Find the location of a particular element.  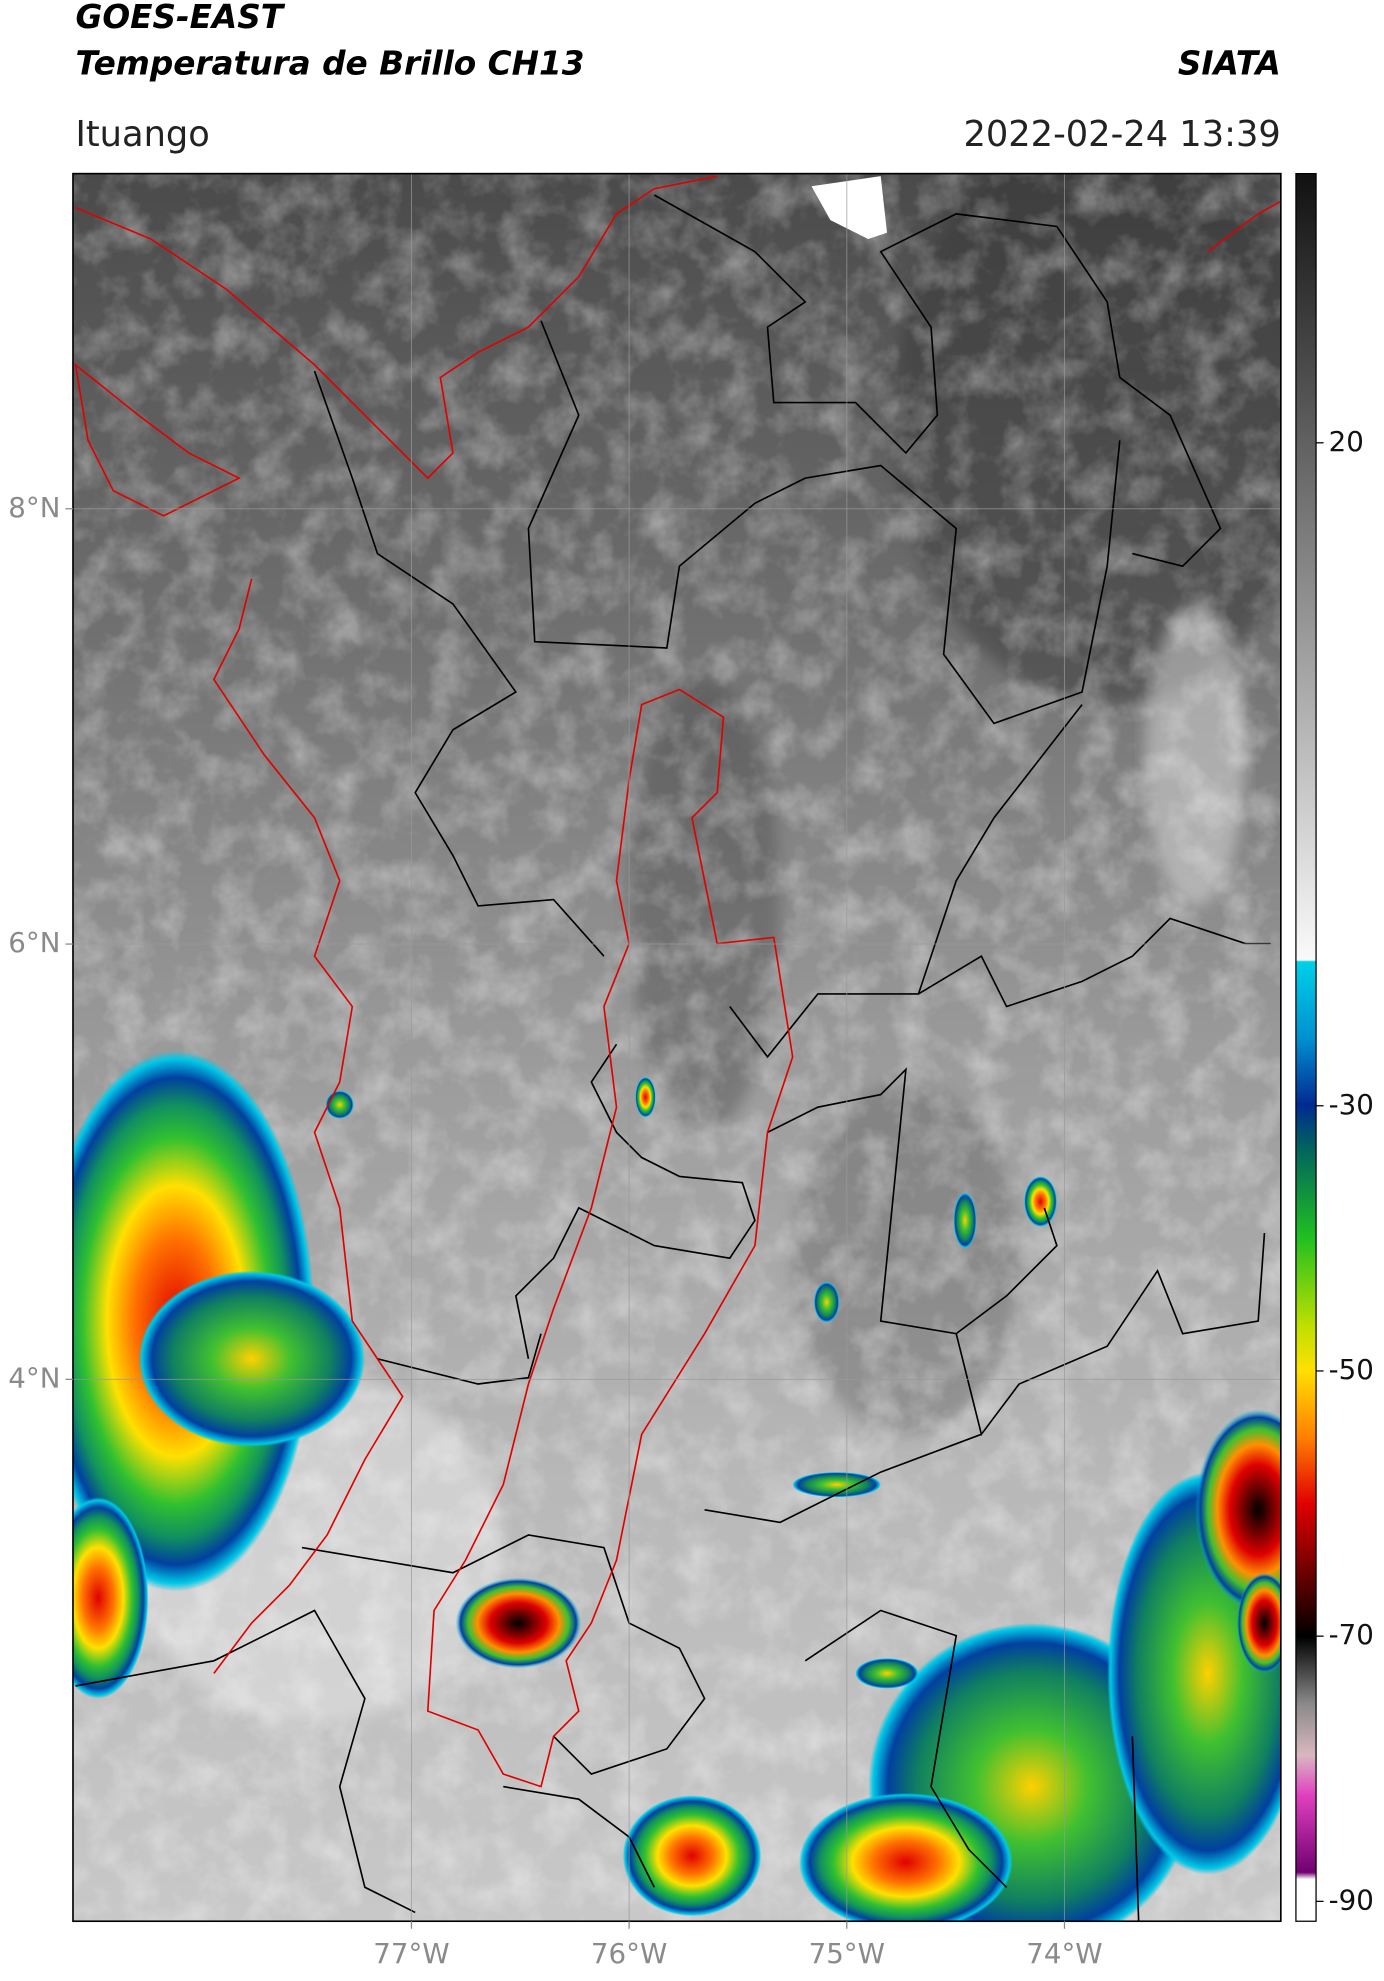

subtitle: Temperatura de Brillo CH13 is located at coordinates (329, 63).